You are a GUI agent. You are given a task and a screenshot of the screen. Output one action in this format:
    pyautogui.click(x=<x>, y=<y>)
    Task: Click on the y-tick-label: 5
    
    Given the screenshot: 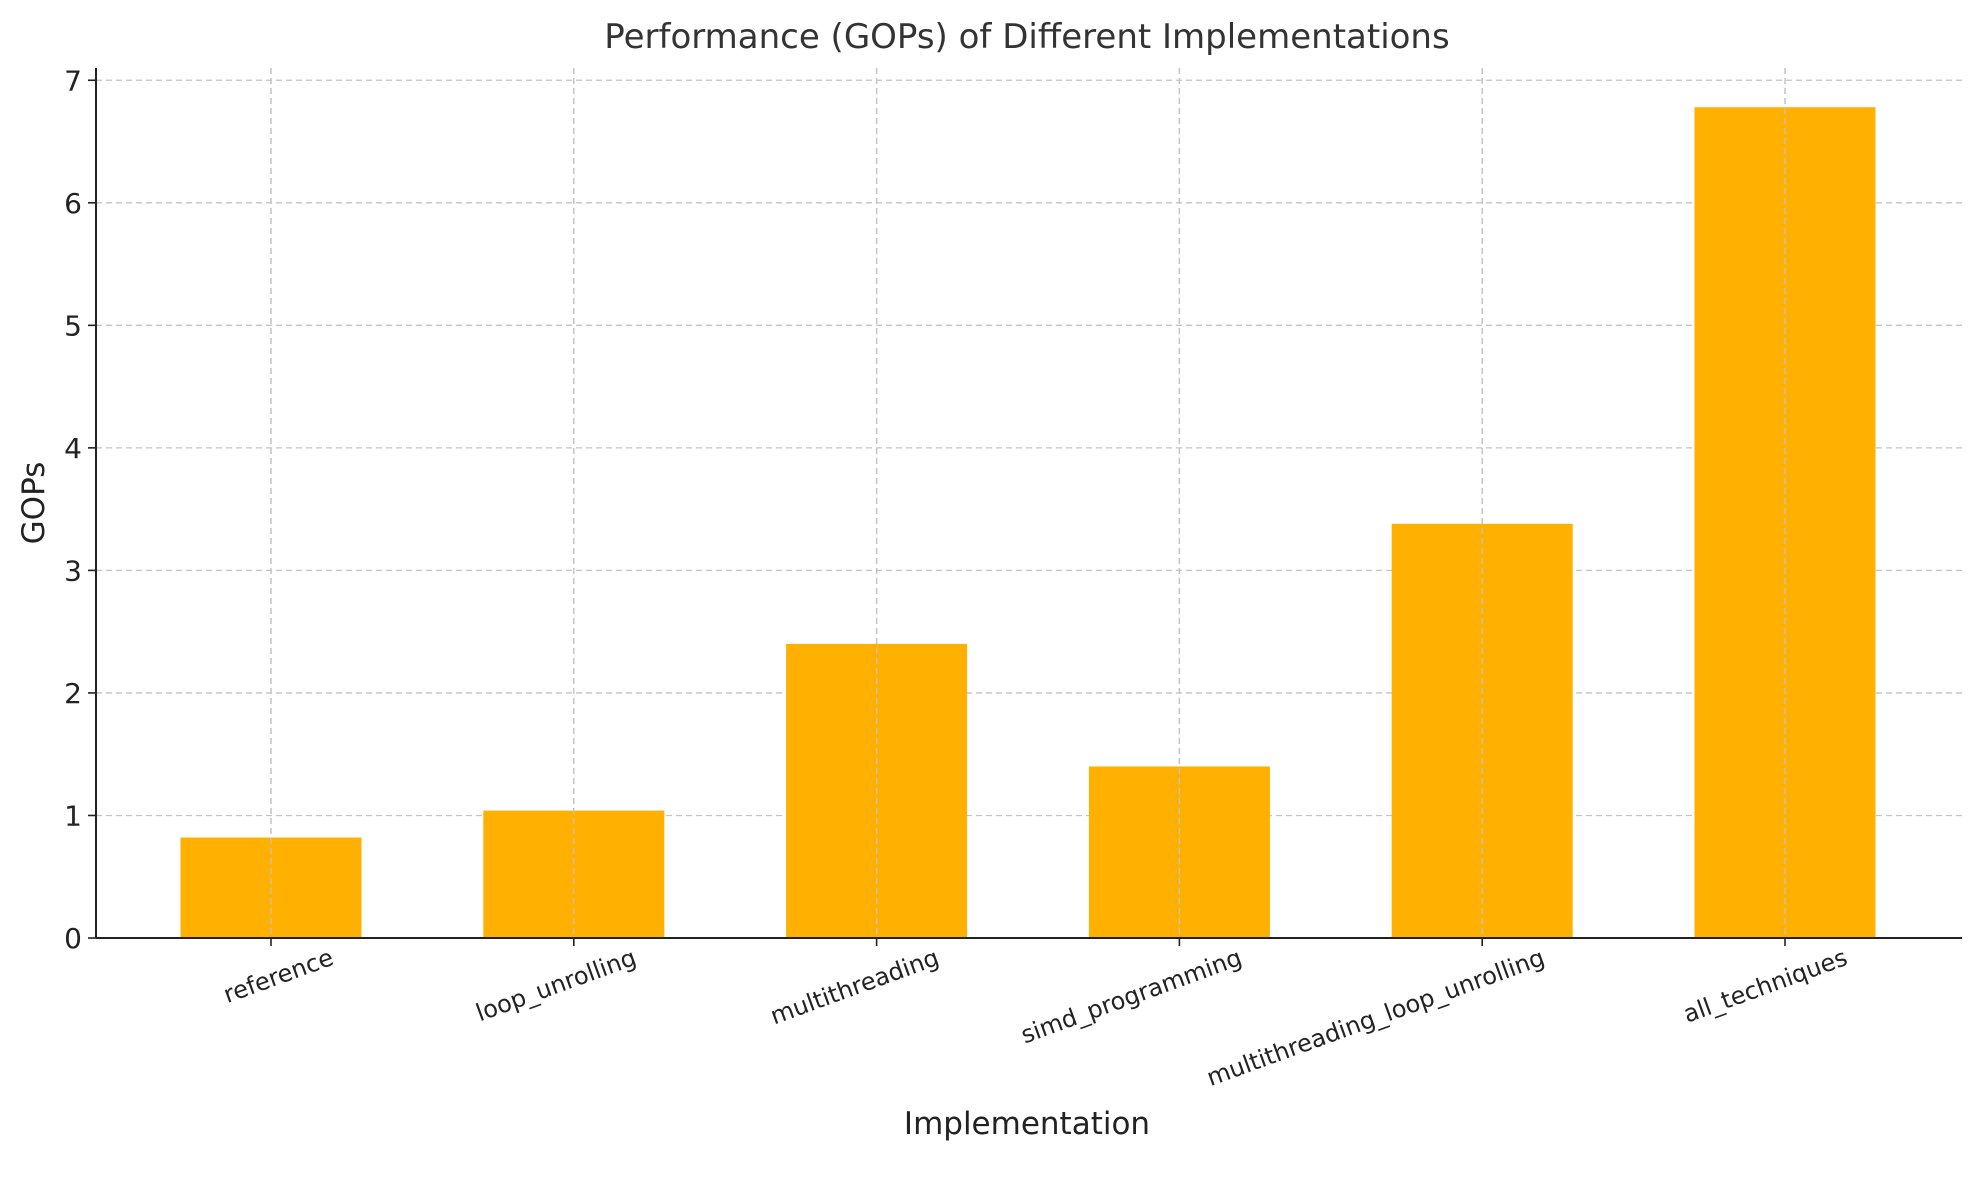 What is the action you would take?
    pyautogui.click(x=73, y=325)
    